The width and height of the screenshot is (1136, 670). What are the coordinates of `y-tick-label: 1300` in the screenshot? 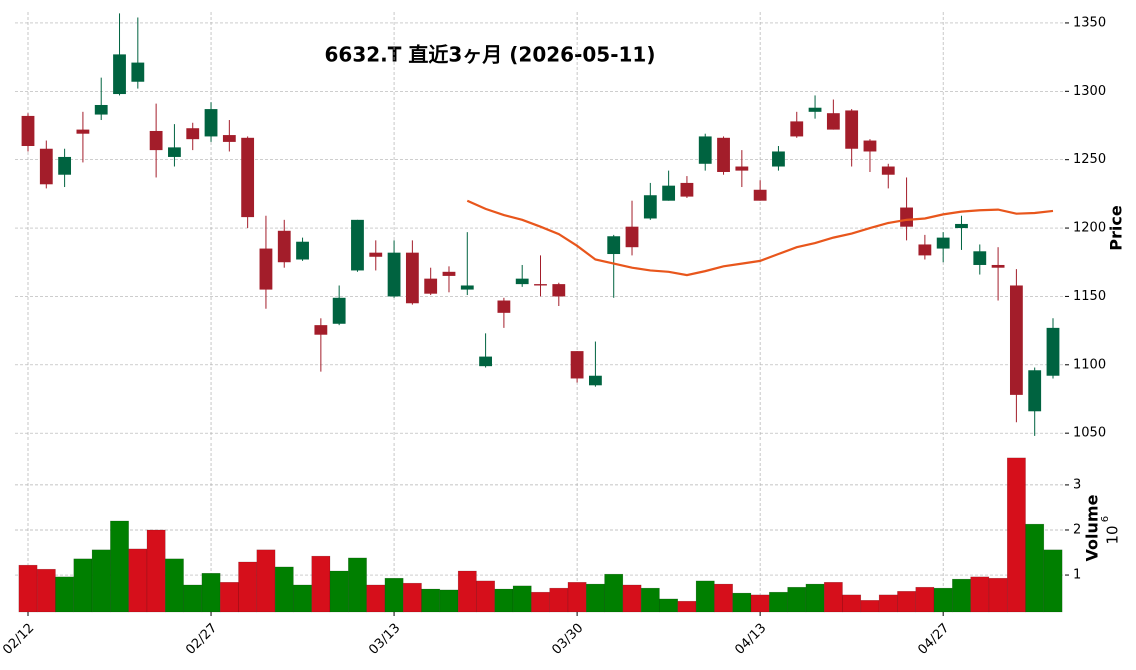 It's located at (1089, 91).